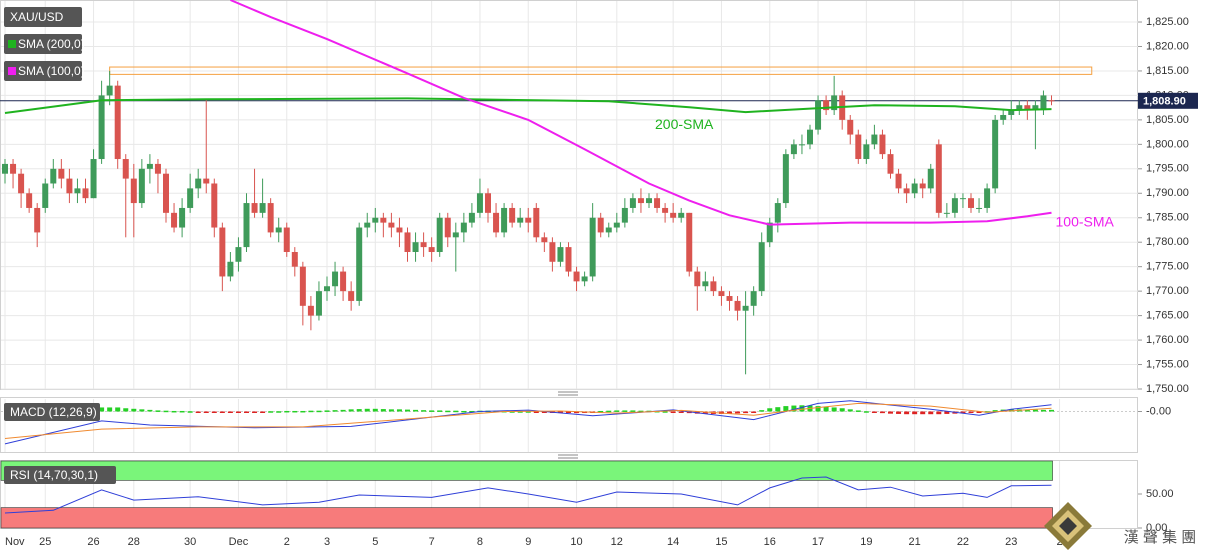 This screenshot has height=555, width=1207. What do you see at coordinates (1156, 528) in the screenshot?
I see `y-tick-label: 0.00` at bounding box center [1156, 528].